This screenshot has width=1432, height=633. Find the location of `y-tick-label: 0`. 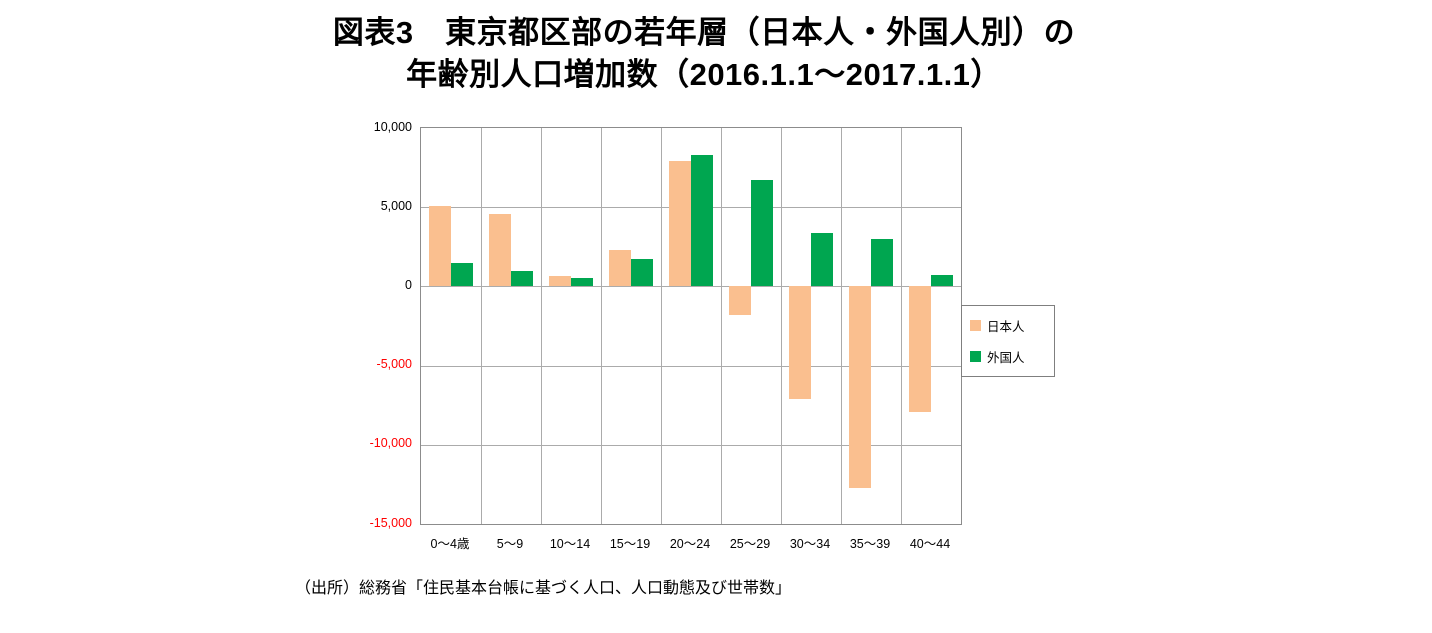

y-tick-label: 0 is located at coordinates (408, 285).